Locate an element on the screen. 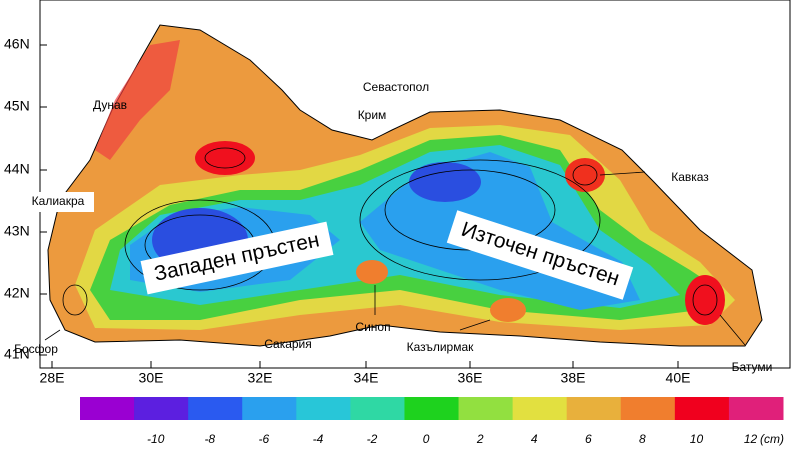  lon-label: 38E is located at coordinates (573, 378).